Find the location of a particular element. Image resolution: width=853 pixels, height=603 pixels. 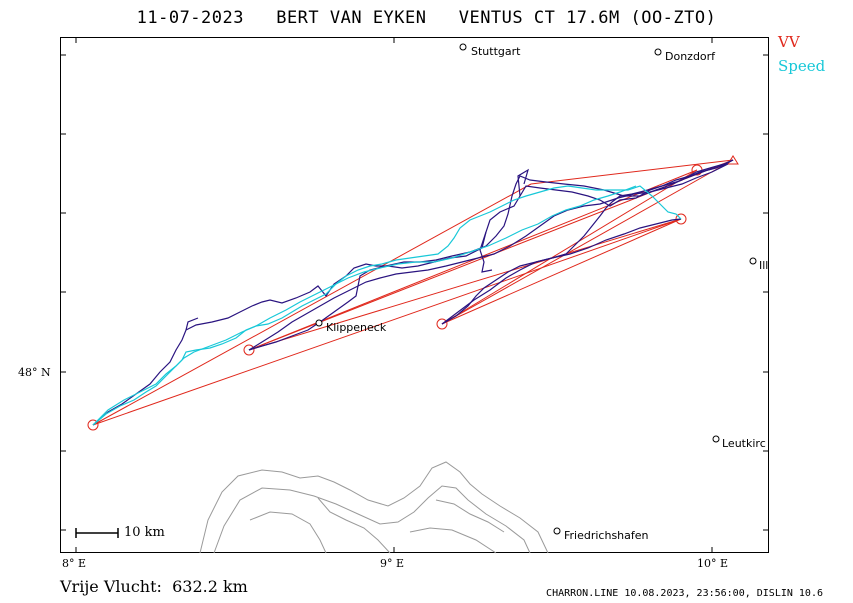

title-glider: VENTUS CT 17.6M (OO-ZTO) is located at coordinates (587, 18).